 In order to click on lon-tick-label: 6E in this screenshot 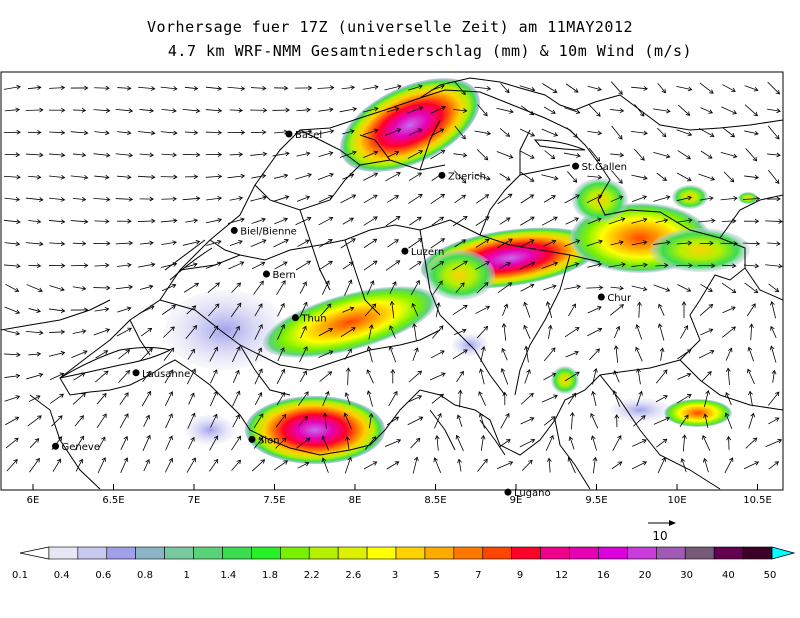, I will do `click(33, 500)`.